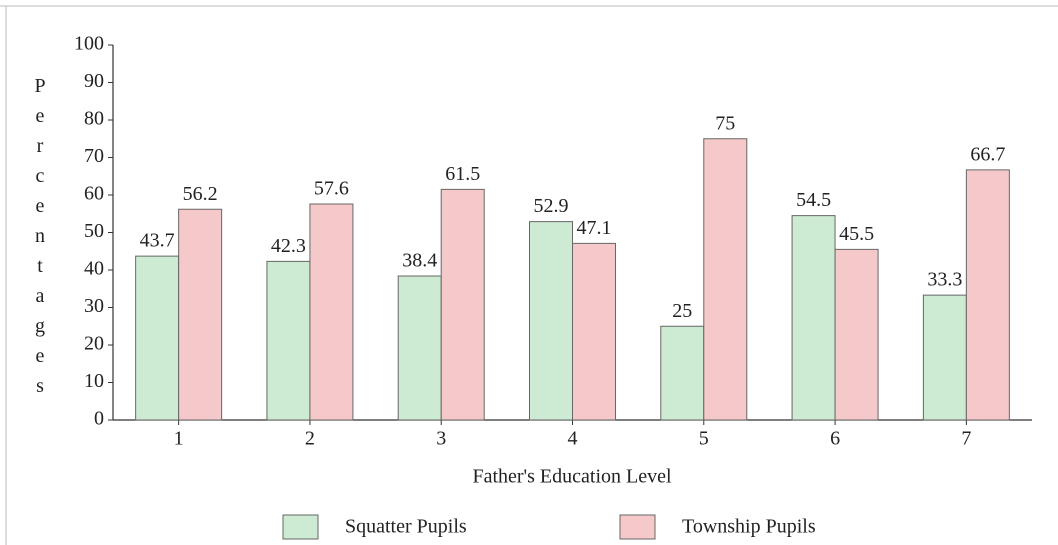  I want to click on x-tick-label: 6, so click(835, 439).